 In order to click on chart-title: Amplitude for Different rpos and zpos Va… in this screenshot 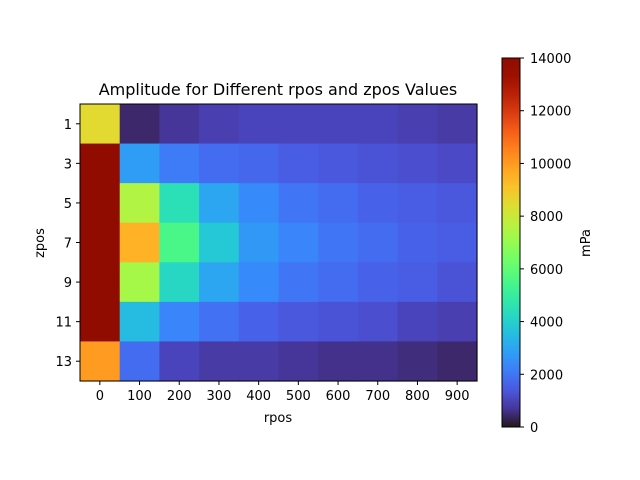, I will do `click(278, 89)`.